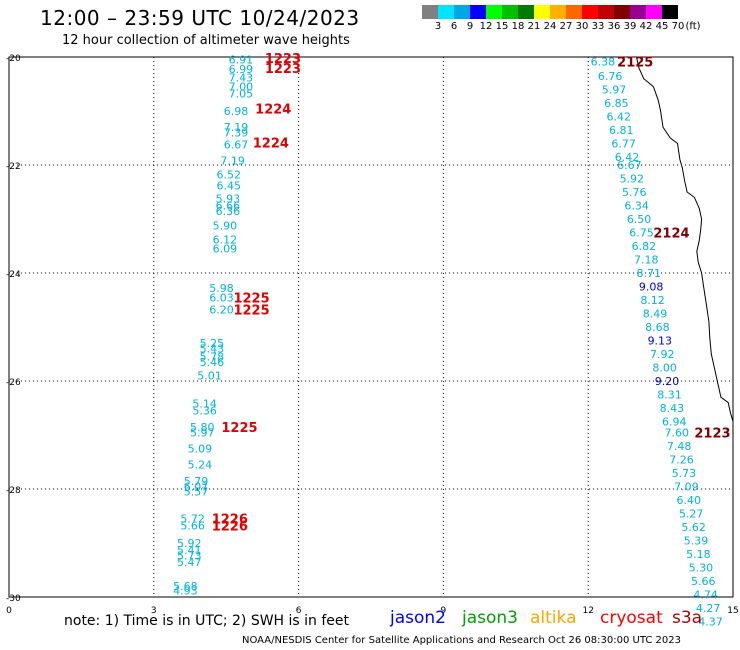 The width and height of the screenshot is (740, 650). Describe the element at coordinates (705, 594) in the screenshot. I see `wave-height-label: 4.74` at that location.